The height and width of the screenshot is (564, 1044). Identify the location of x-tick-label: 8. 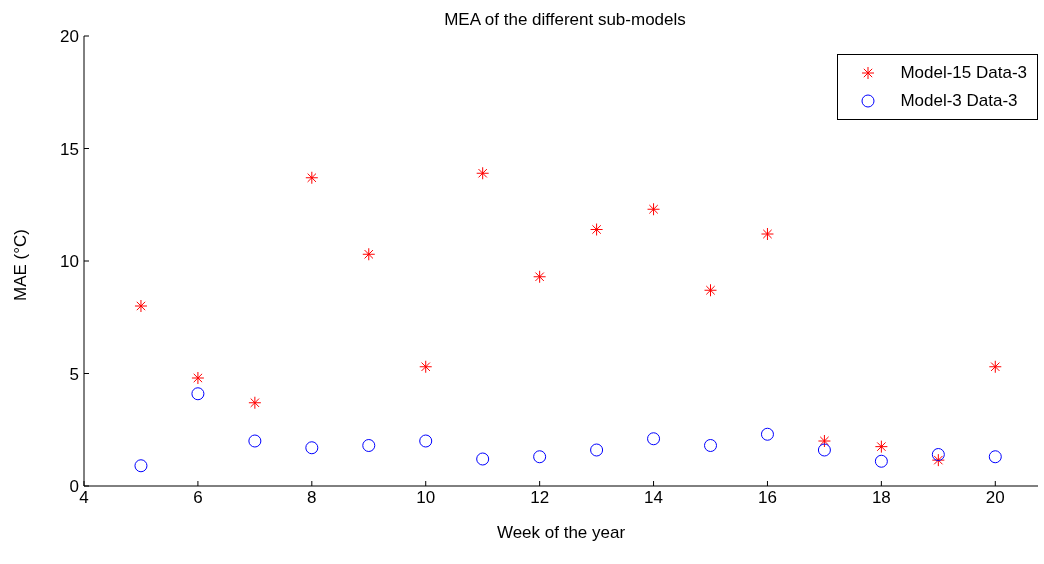
(312, 498).